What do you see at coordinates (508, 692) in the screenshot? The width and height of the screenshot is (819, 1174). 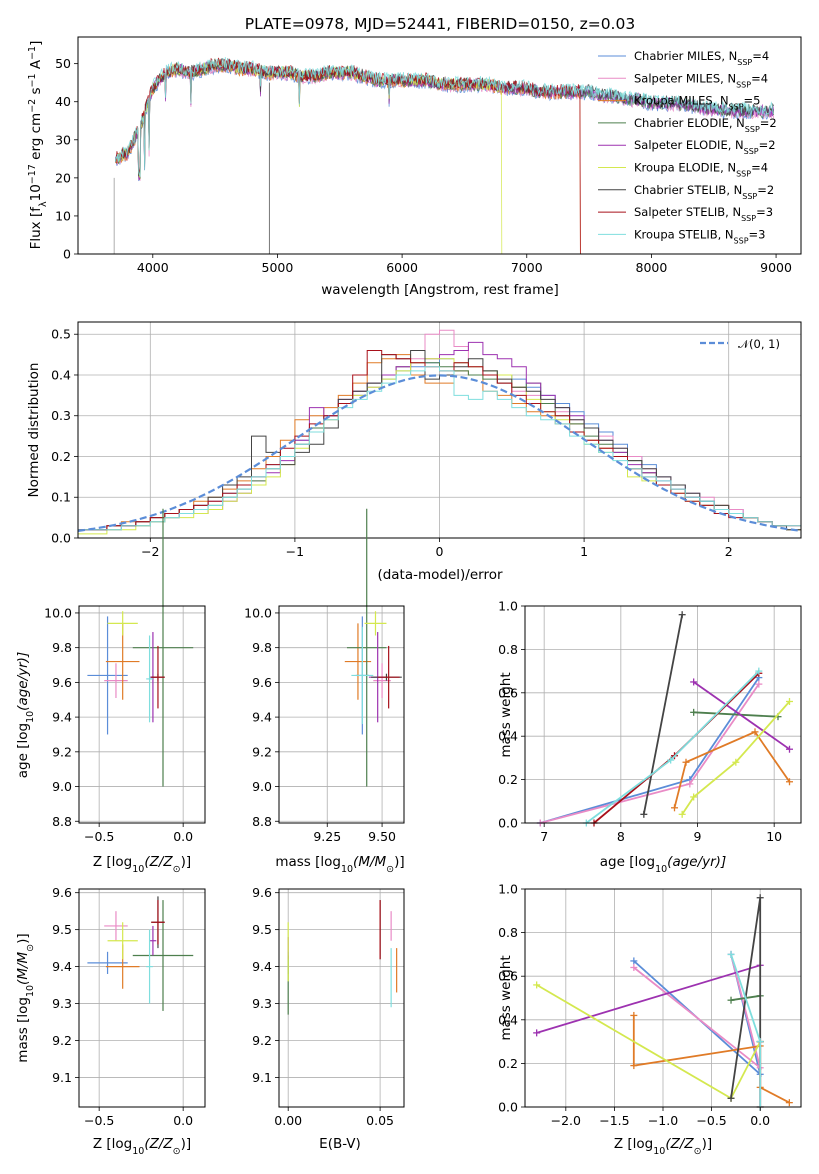 I see `y-tick-label: 0.6` at bounding box center [508, 692].